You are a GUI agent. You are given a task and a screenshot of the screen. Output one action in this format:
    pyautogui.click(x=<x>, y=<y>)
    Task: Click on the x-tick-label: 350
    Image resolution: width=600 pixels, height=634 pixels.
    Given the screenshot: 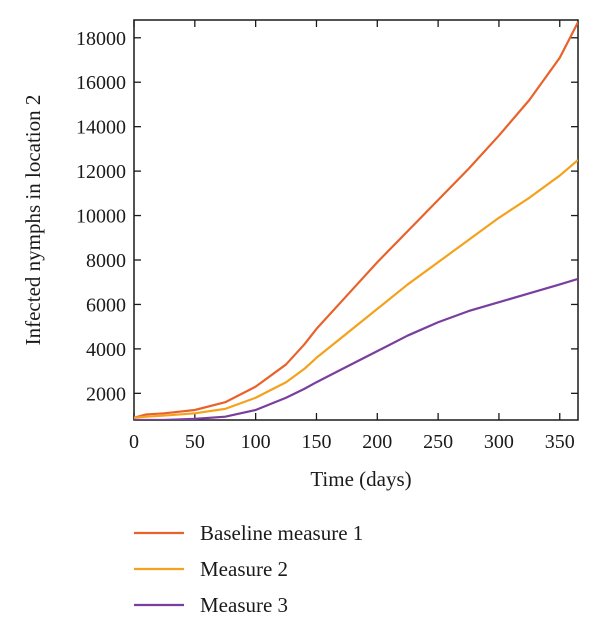 What is the action you would take?
    pyautogui.click(x=560, y=442)
    